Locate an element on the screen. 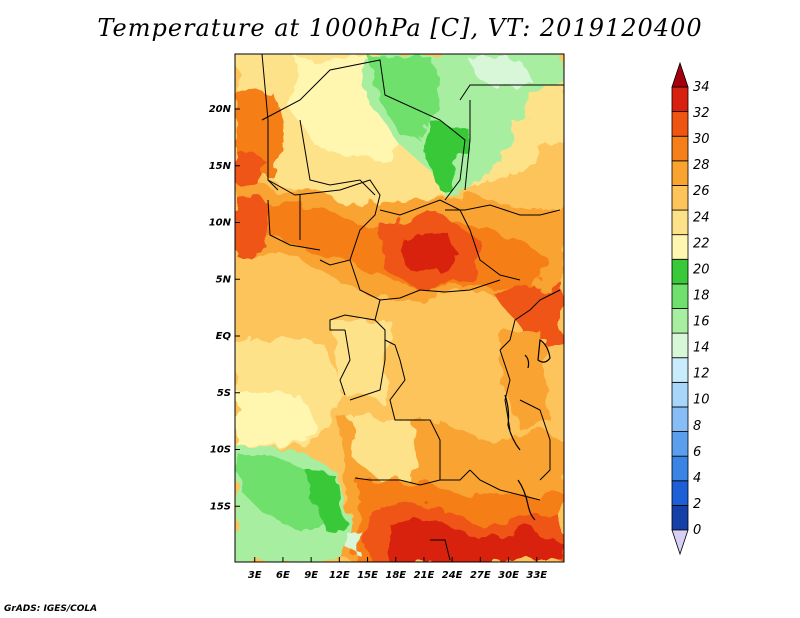 The width and height of the screenshot is (800, 618). colorbar-label-14: 14 is located at coordinates (701, 348).